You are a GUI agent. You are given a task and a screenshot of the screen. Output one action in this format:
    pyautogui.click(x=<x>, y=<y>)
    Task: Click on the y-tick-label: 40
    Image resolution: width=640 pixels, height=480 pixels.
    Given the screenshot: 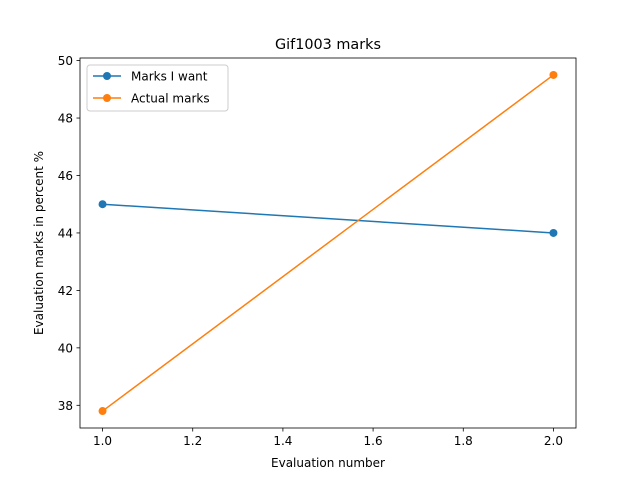 What is the action you would take?
    pyautogui.click(x=65, y=348)
    